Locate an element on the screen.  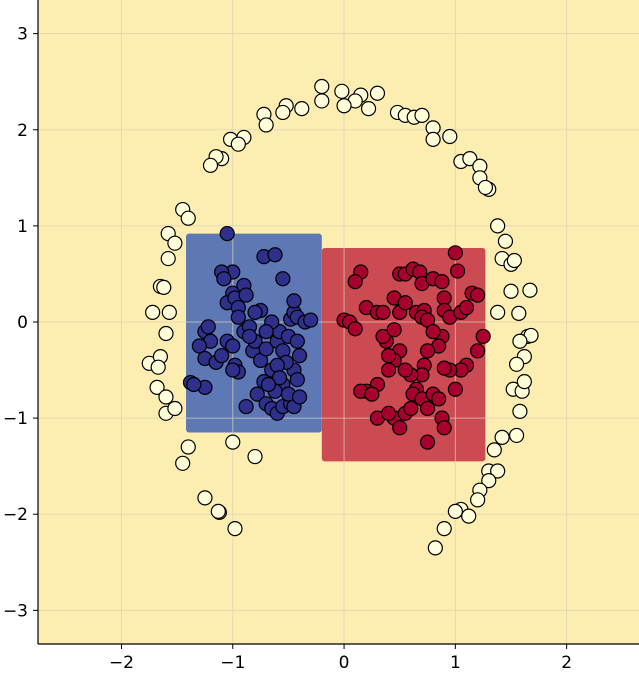
y-tick-label: 0 is located at coordinates (22, 323).